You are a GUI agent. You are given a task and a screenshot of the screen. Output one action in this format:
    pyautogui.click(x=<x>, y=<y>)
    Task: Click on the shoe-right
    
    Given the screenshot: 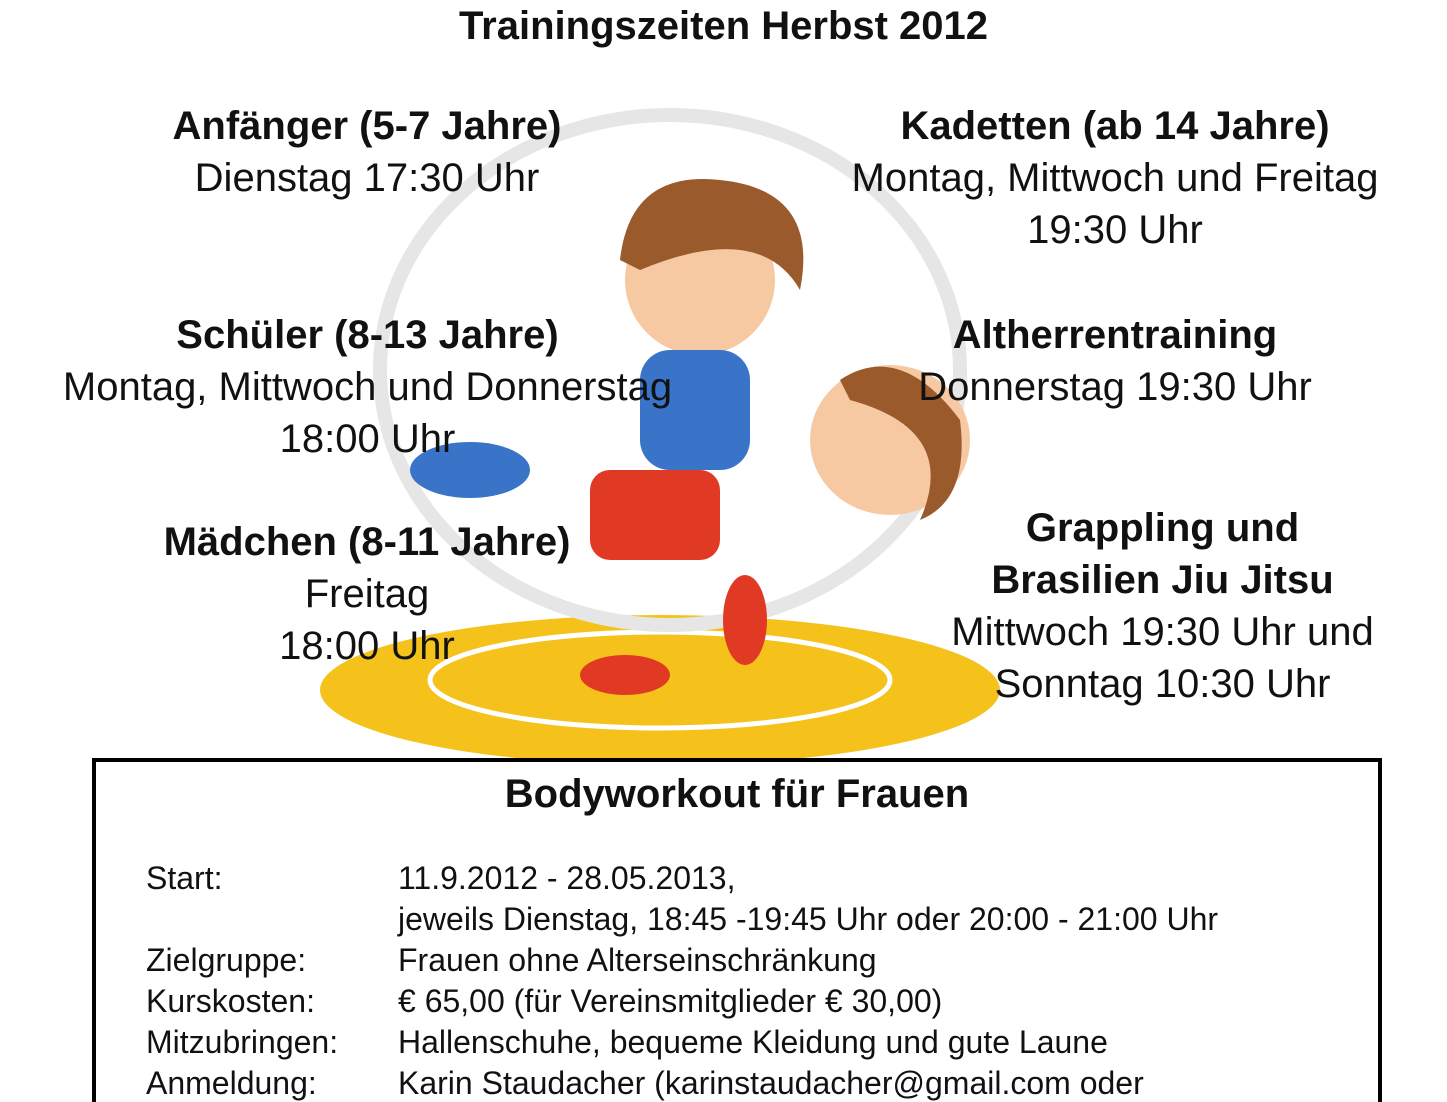 What is the action you would take?
    pyautogui.click(x=745, y=620)
    